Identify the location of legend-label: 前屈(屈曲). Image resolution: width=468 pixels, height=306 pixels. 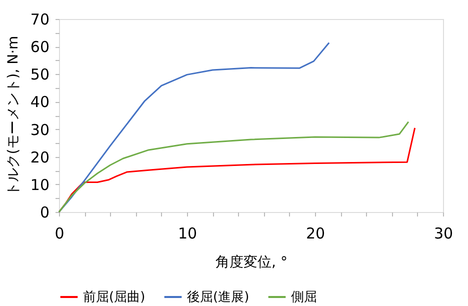
(114, 297).